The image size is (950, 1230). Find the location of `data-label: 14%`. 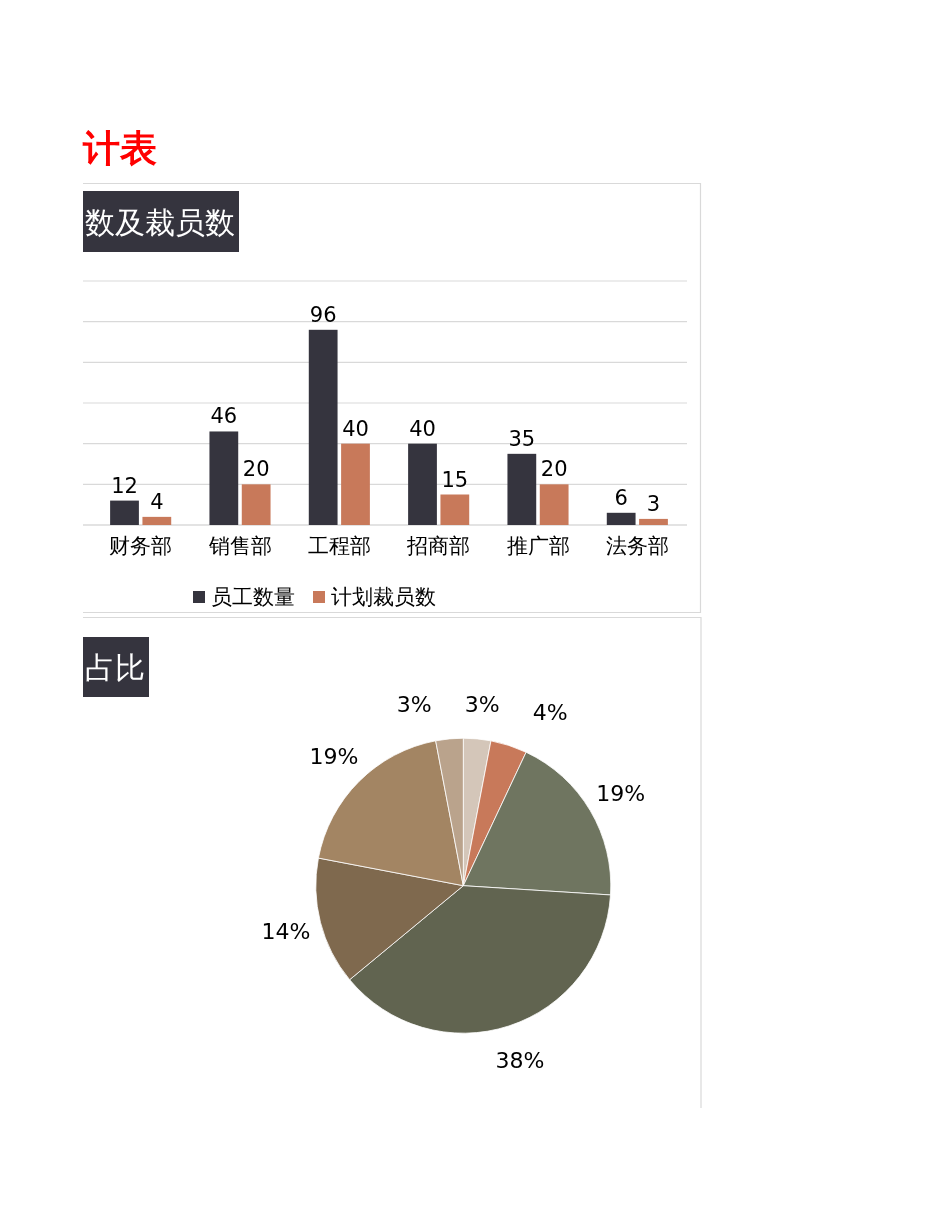

data-label: 14% is located at coordinates (286, 931).